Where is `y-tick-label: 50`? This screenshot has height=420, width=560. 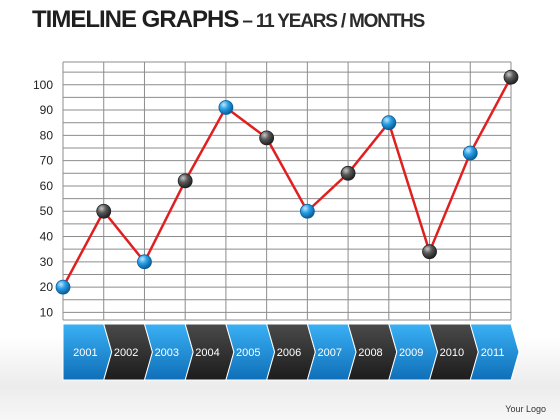 y-tick-label: 50 is located at coordinates (47, 211).